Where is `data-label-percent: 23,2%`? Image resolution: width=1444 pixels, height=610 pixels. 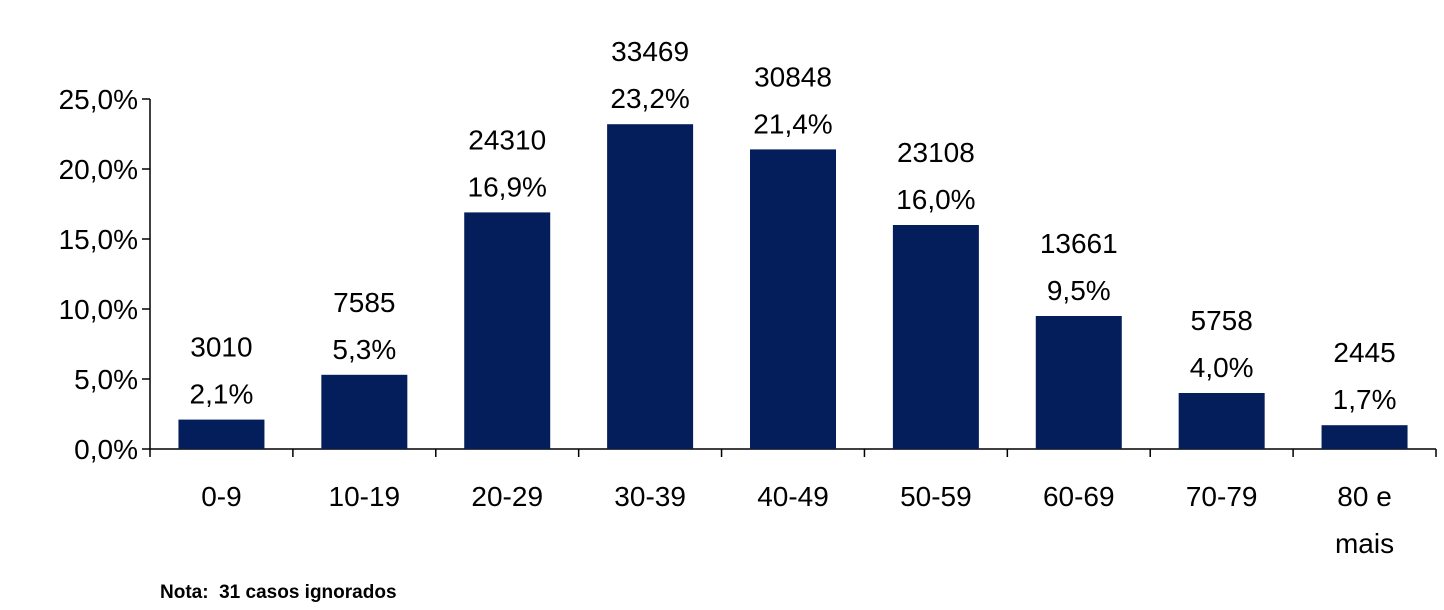
data-label-percent: 23,2% is located at coordinates (649, 98).